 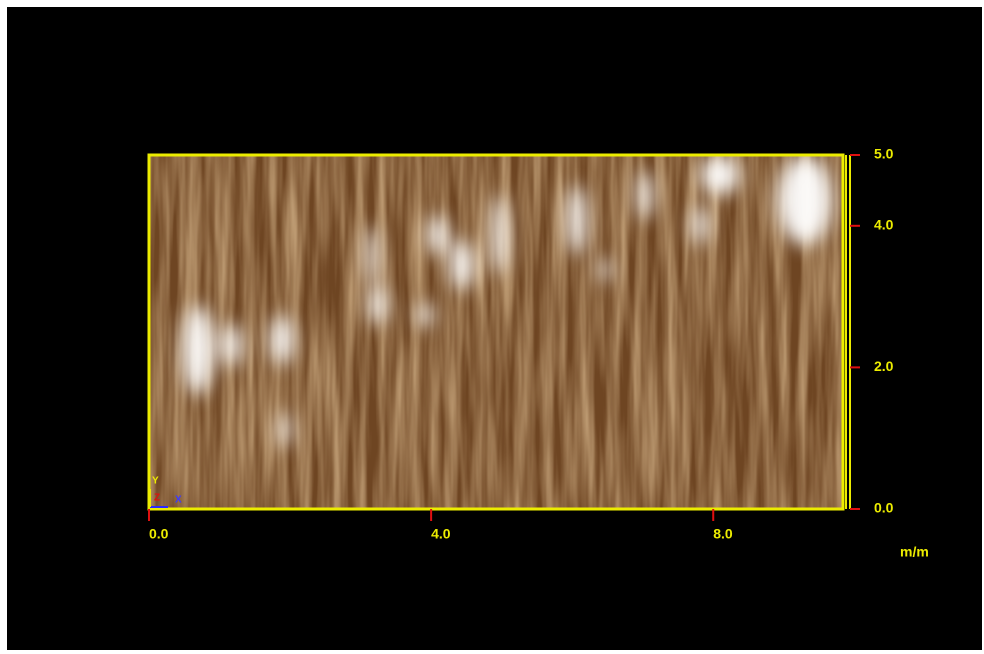 I want to click on y-tick-label: 5.0, so click(x=884, y=154).